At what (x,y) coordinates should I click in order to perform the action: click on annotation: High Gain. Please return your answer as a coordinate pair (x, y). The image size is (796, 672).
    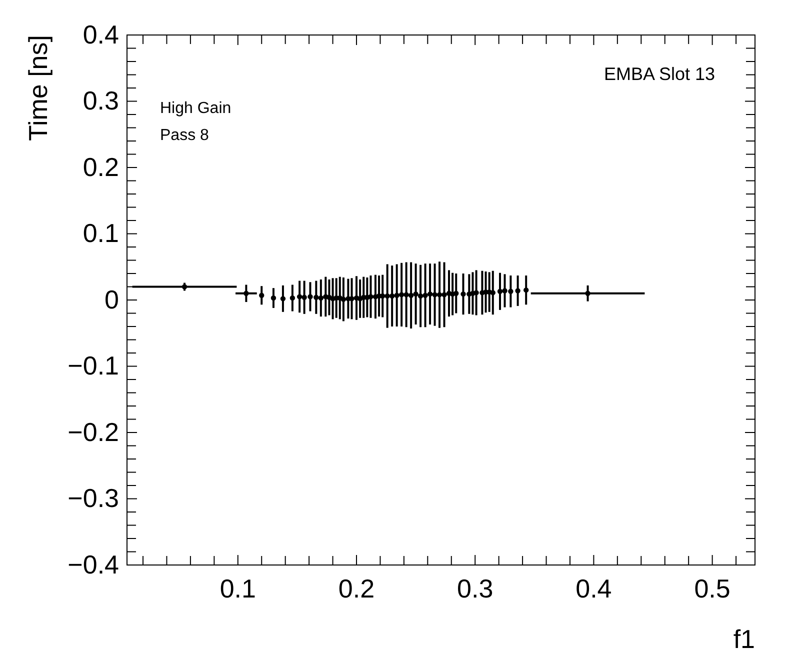
    Looking at the image, I should click on (196, 108).